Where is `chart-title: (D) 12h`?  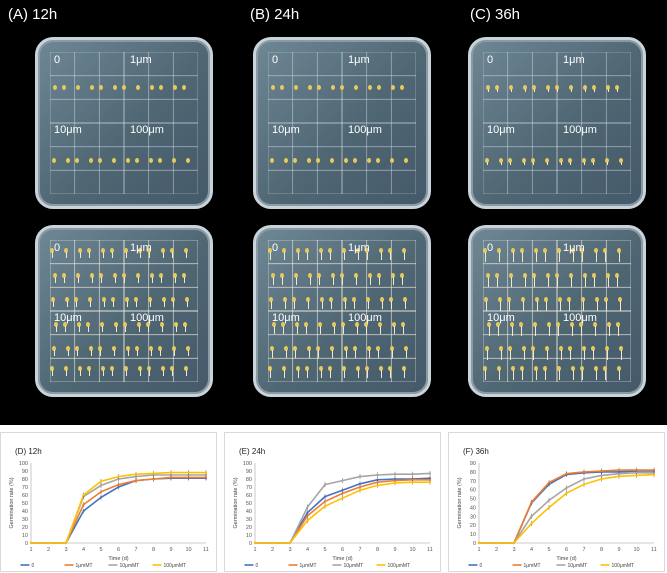 chart-title: (D) 12h is located at coordinates (28, 451).